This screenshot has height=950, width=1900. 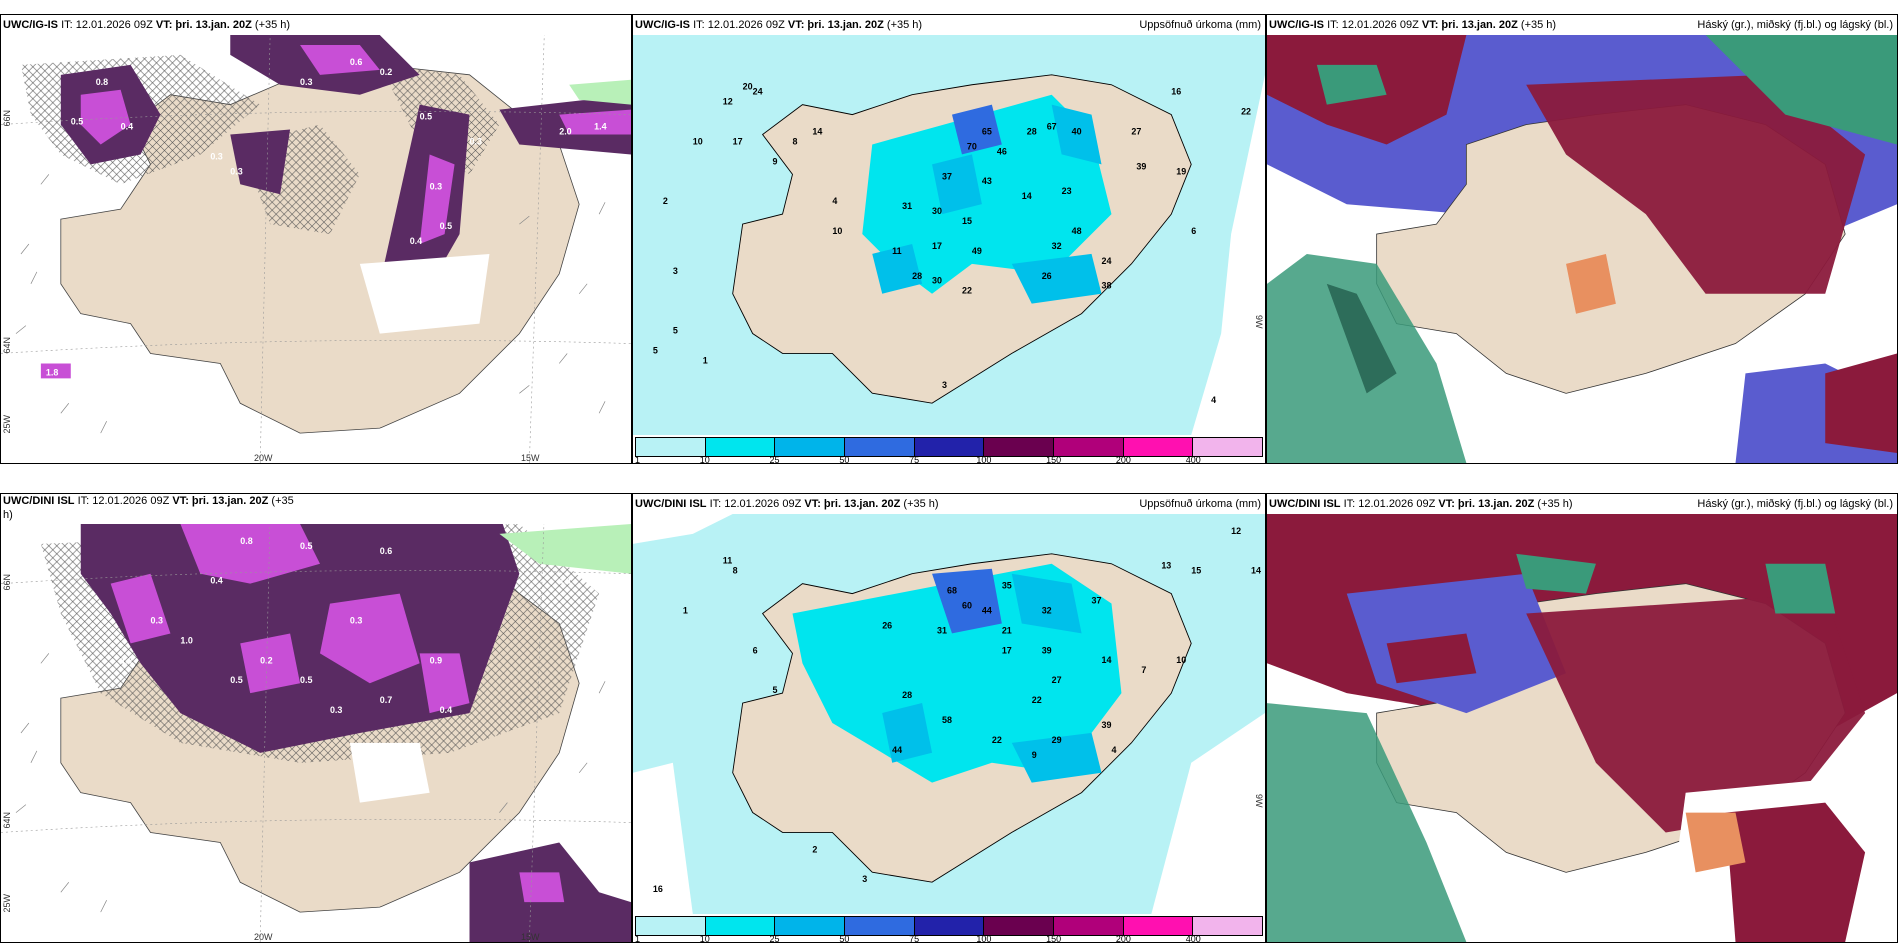 I want to click on precip-value: 58, so click(x=947, y=720).